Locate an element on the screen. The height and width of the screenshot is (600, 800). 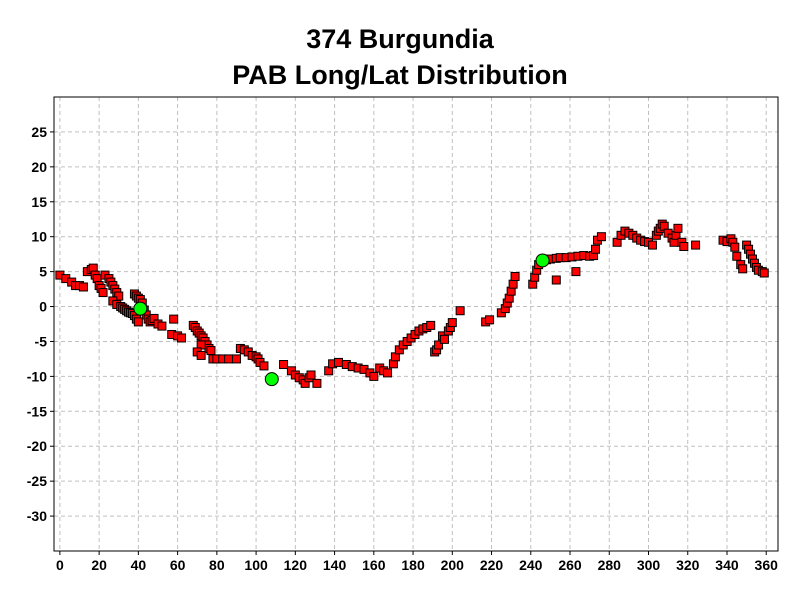
y-tick-label: 15 is located at coordinates (39, 202).